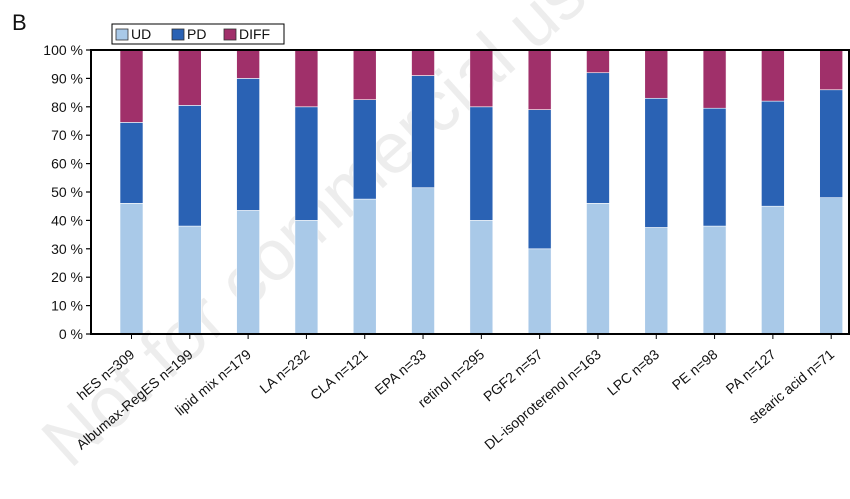  I want to click on legend: UD PD DIFF, so click(198, 34).